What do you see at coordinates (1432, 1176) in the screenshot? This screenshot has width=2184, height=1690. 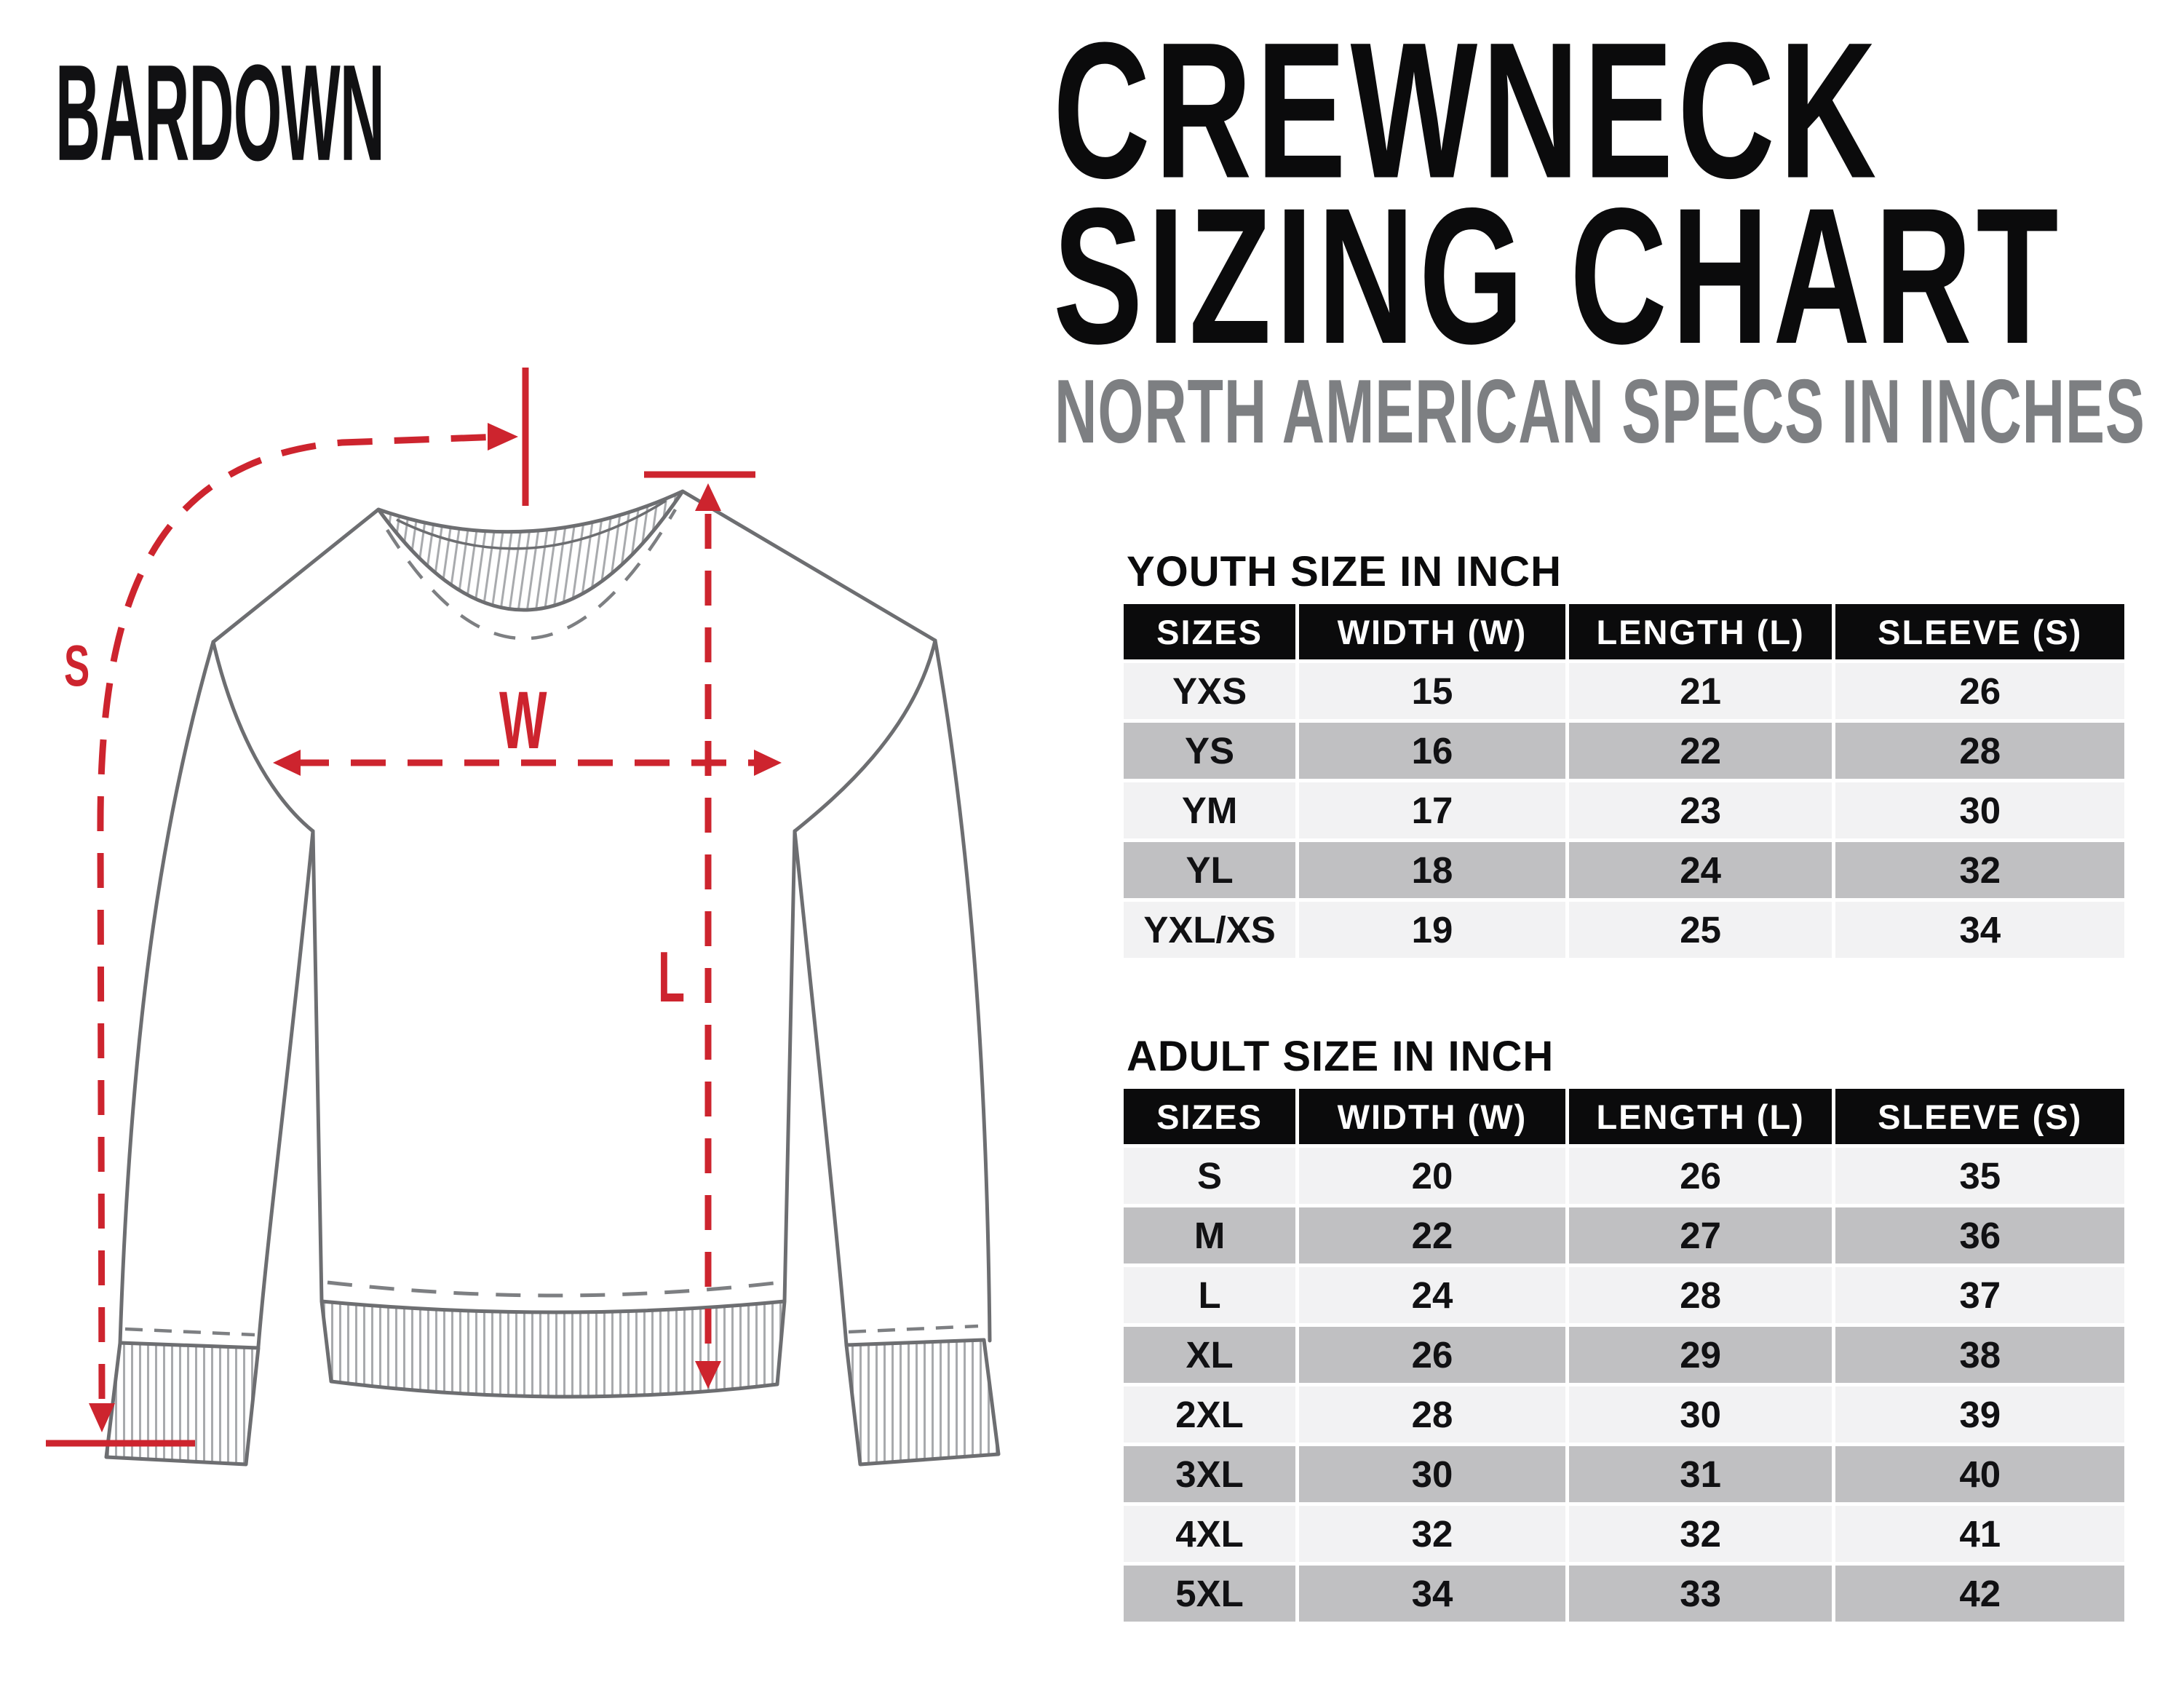 I see `value-cell: 20` at bounding box center [1432, 1176].